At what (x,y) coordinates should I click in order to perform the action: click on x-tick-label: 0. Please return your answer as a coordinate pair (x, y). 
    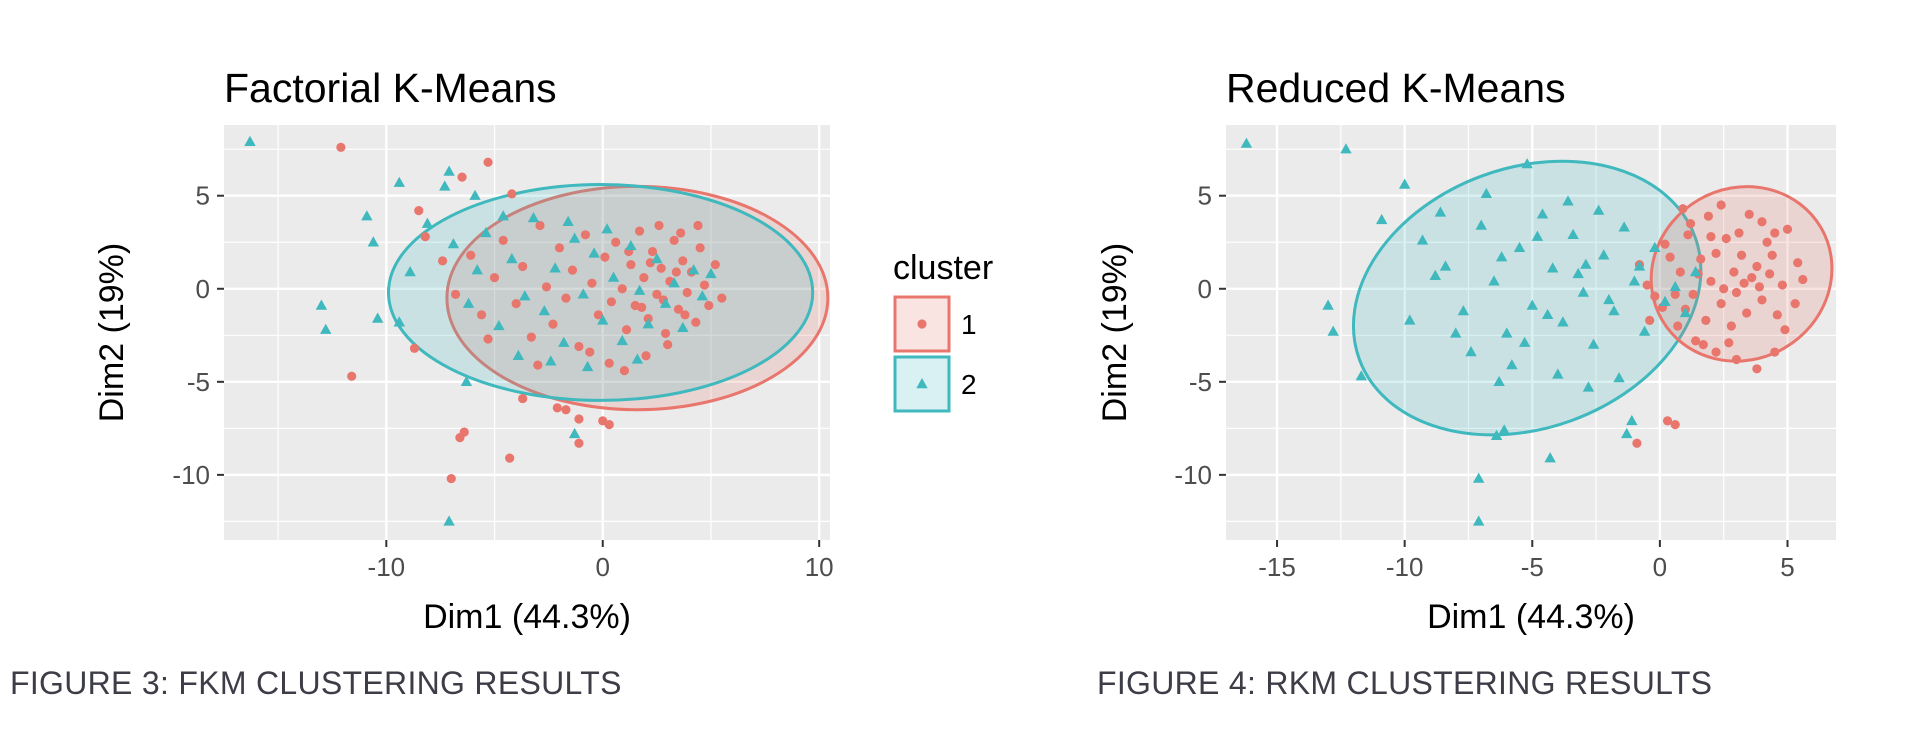
    Looking at the image, I should click on (603, 567).